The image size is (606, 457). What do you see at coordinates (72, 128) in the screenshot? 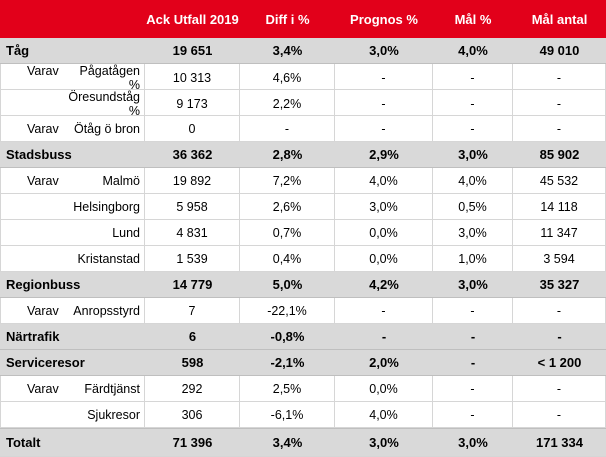
I see `row-label: Varav Ötåg ö bron` at bounding box center [72, 128].